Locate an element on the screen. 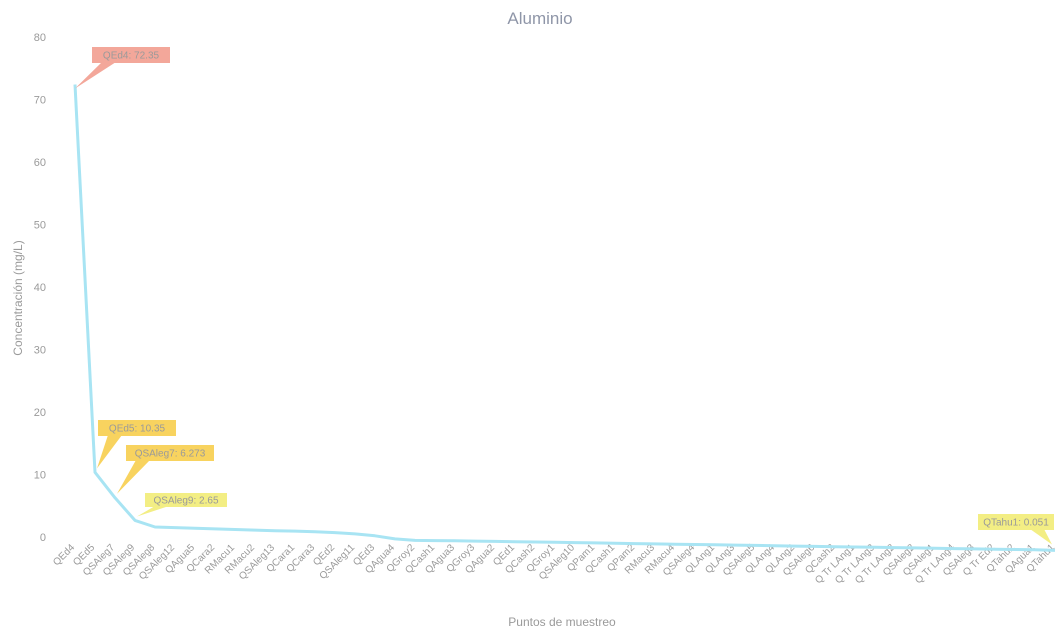 This screenshot has width=1063, height=633. y-tick-label: 70 is located at coordinates (40, 101).